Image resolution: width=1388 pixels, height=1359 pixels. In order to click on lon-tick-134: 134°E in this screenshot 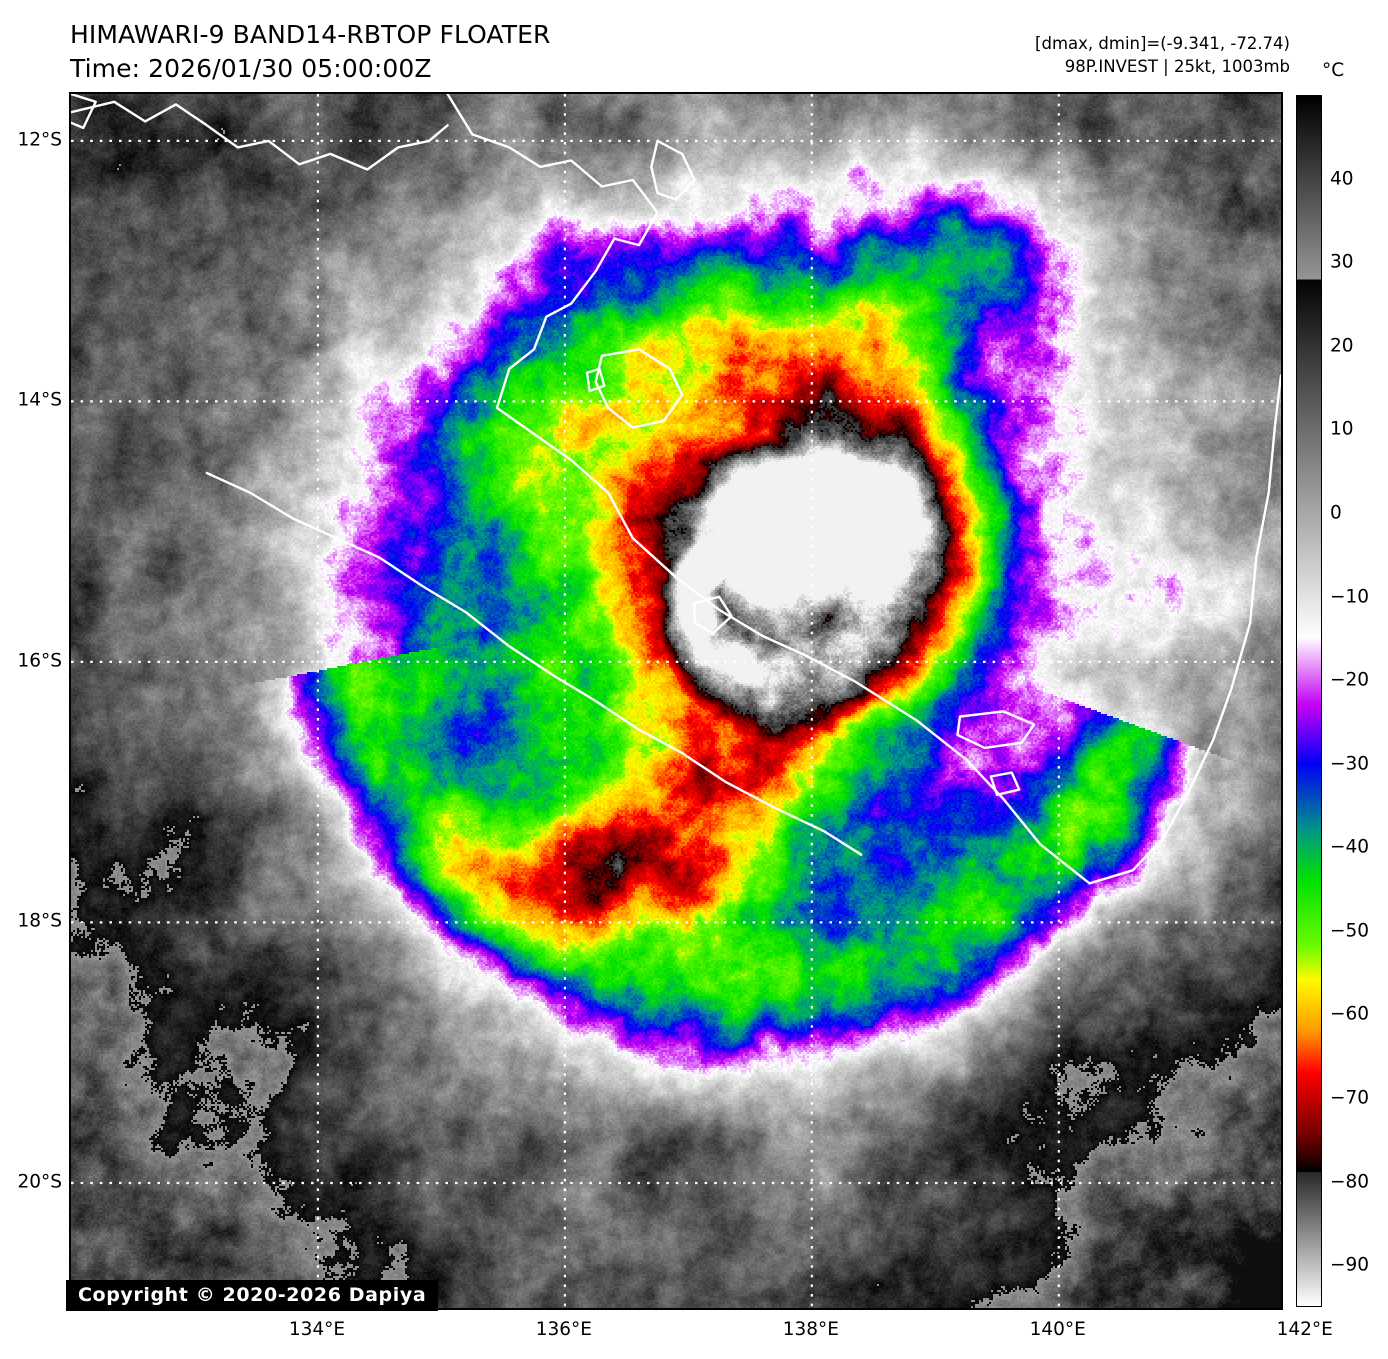, I will do `click(317, 1329)`.